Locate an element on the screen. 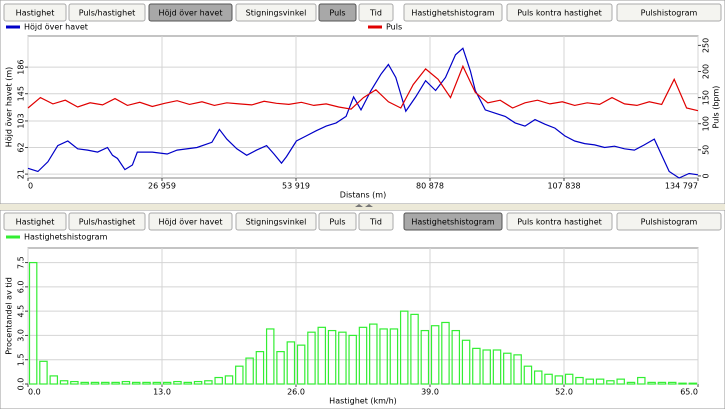 This screenshot has height=409, width=725. data-line is located at coordinates (363, 88).